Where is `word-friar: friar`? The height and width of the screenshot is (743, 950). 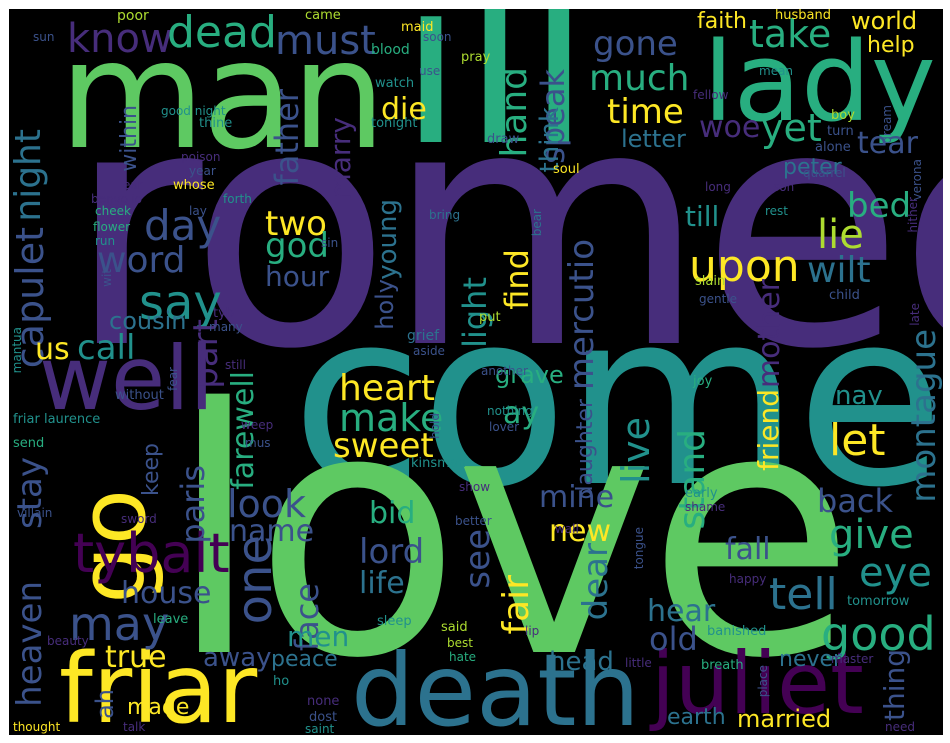
word-friar: friar is located at coordinates (158, 684).